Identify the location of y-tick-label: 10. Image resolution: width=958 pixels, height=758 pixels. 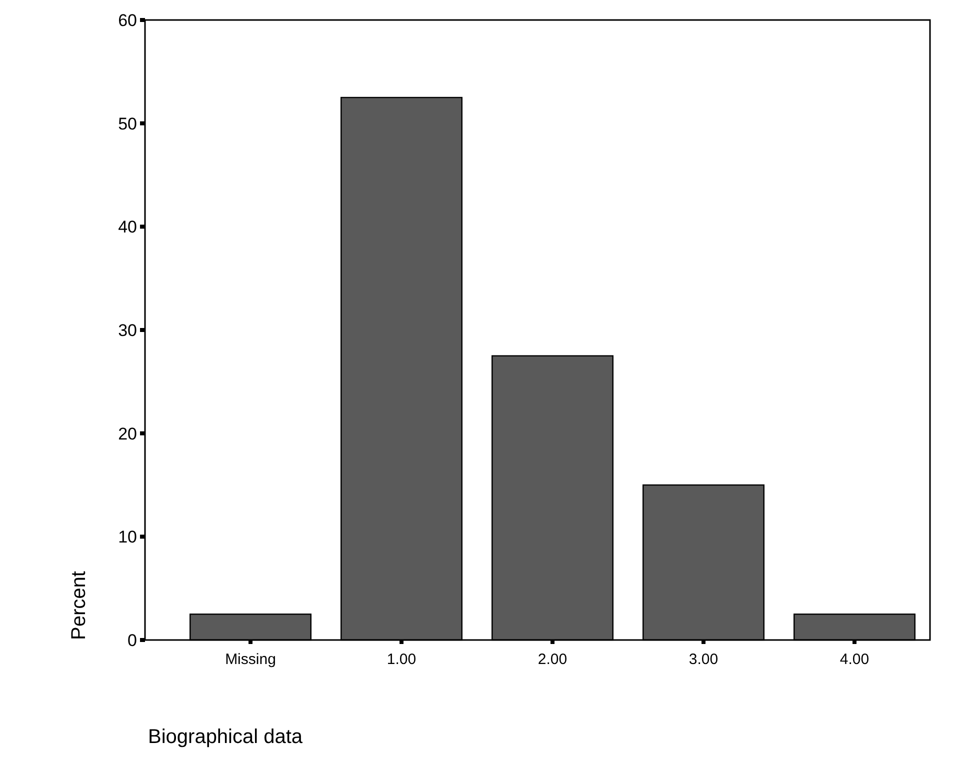
(127, 537).